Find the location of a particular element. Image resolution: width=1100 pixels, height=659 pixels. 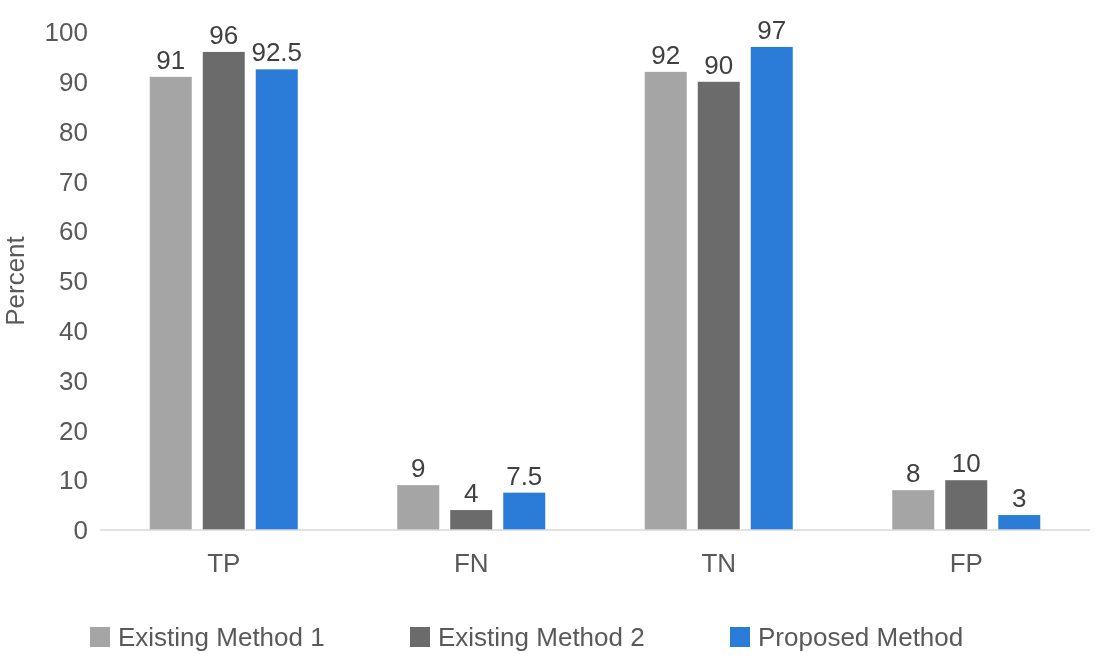

y-tick-label: 100 is located at coordinates (66, 32).